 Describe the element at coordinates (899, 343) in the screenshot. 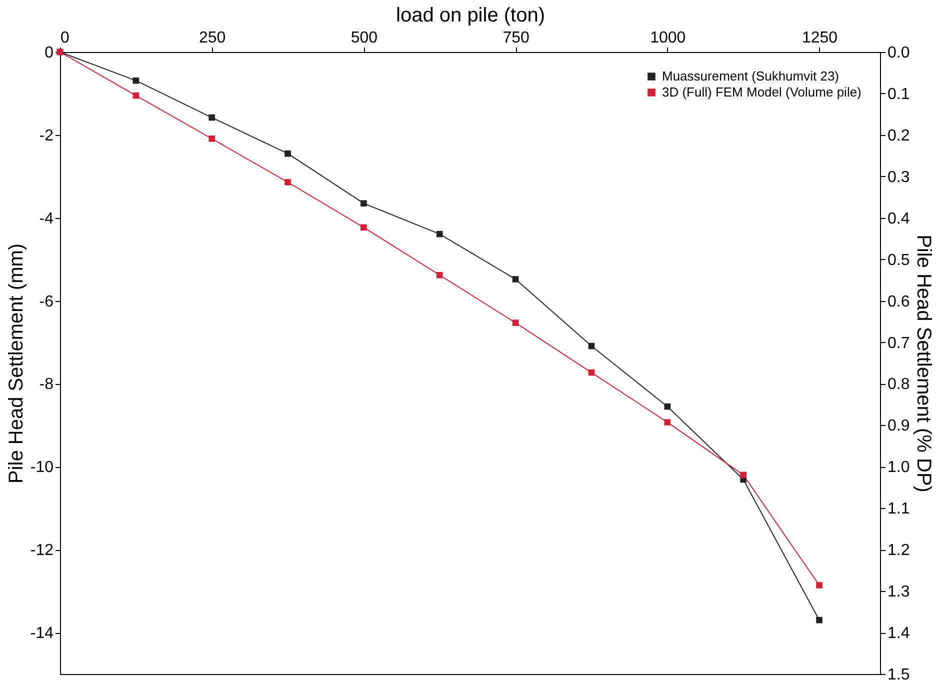

I see `y2-tick-label: 0.7` at that location.